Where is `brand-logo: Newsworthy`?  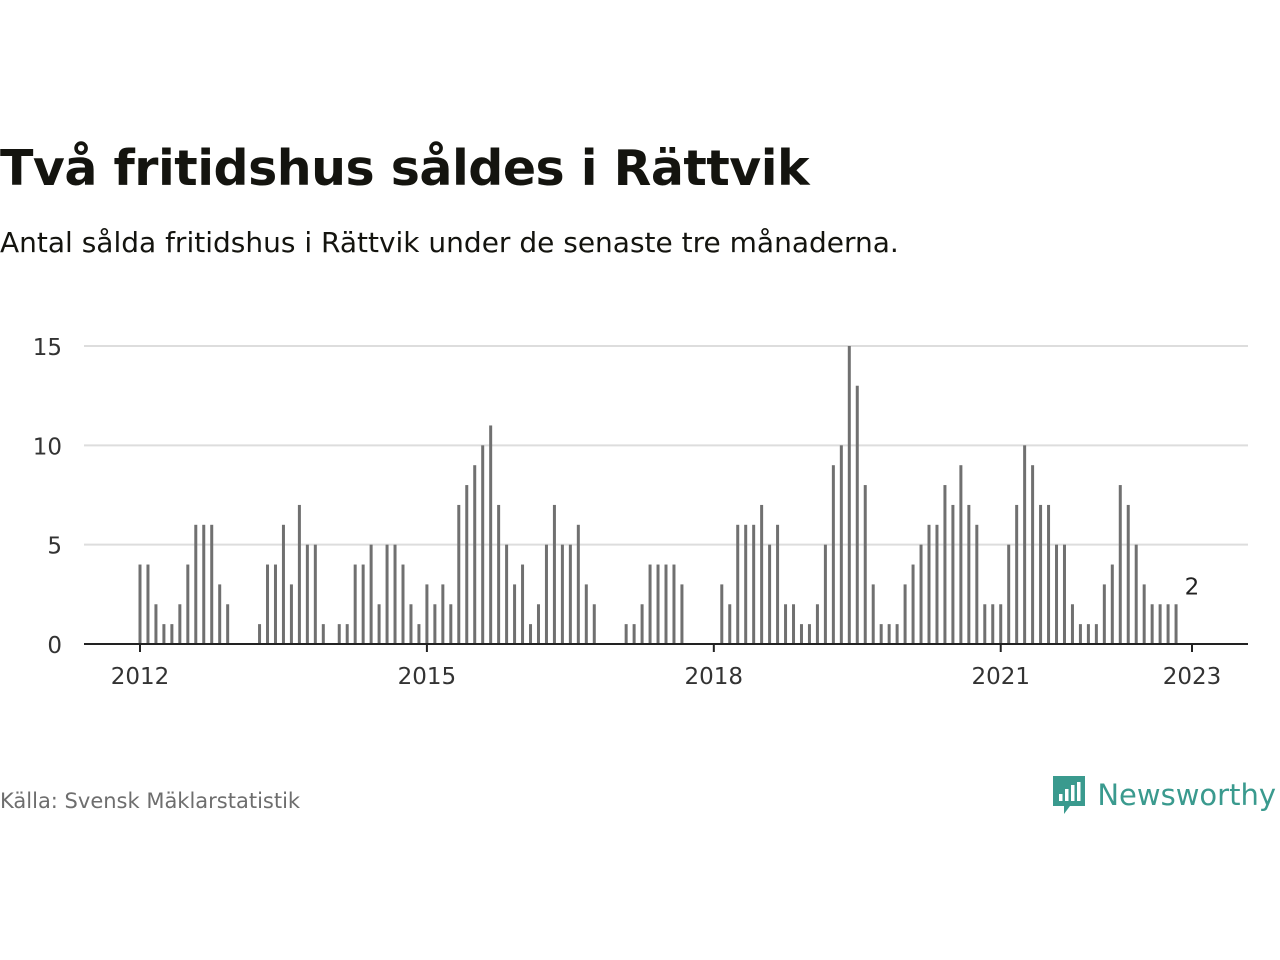 brand-logo: Newsworthy is located at coordinates (1163, 795).